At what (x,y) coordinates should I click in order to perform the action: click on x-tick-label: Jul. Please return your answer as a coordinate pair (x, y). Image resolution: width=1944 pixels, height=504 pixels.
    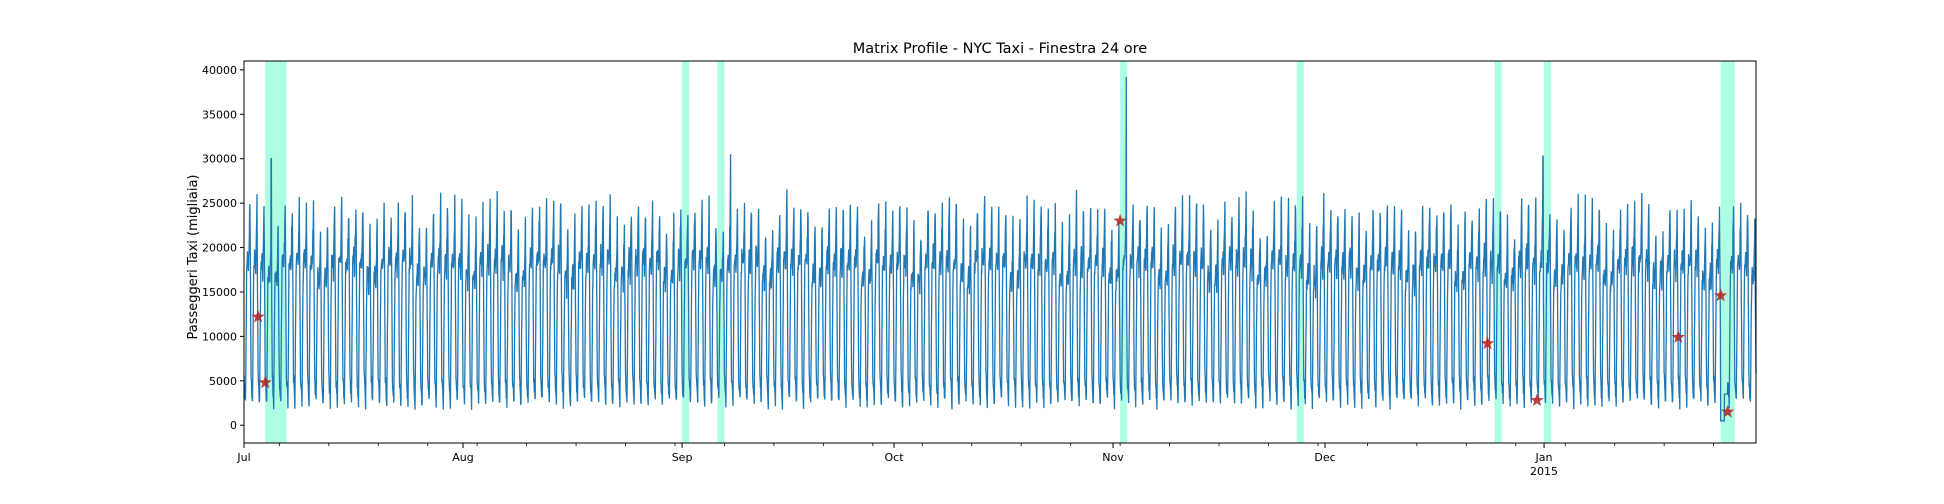
    Looking at the image, I should click on (243, 457).